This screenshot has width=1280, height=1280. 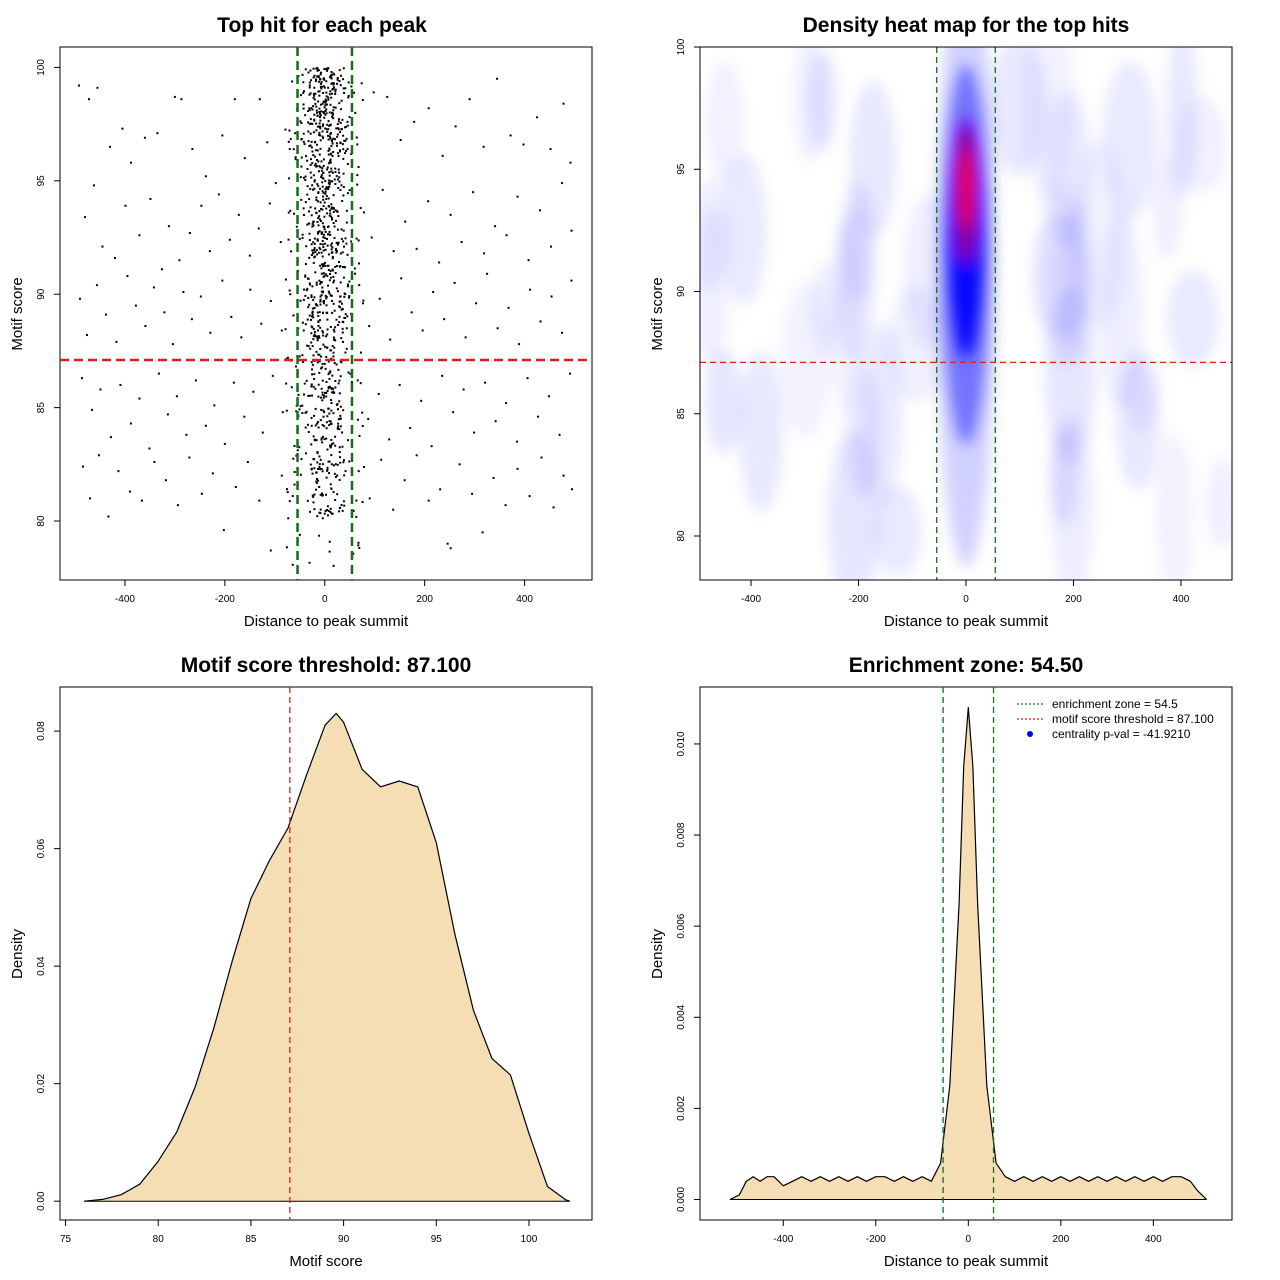 I want to click on heatmap-x-label: Distance to peak summit, so click(x=966, y=621).